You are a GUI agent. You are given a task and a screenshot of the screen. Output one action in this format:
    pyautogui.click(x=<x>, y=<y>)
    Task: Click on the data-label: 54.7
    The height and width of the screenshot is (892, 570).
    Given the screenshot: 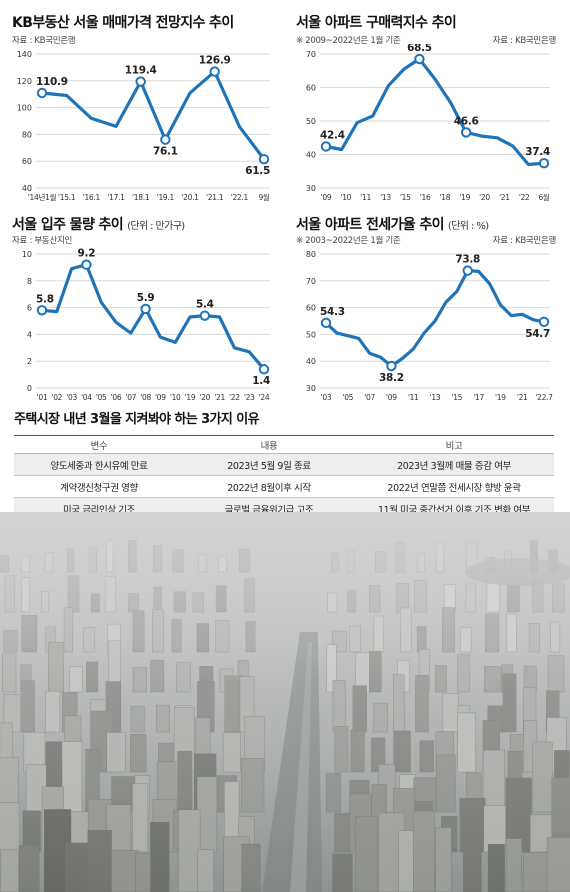 What is the action you would take?
    pyautogui.click(x=537, y=334)
    